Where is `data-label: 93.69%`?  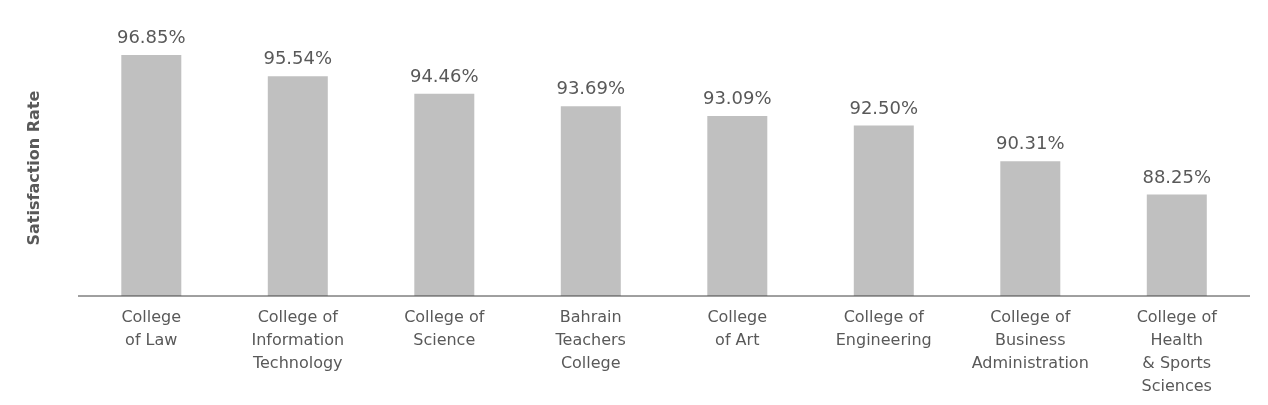 data-label: 93.69% is located at coordinates (591, 88).